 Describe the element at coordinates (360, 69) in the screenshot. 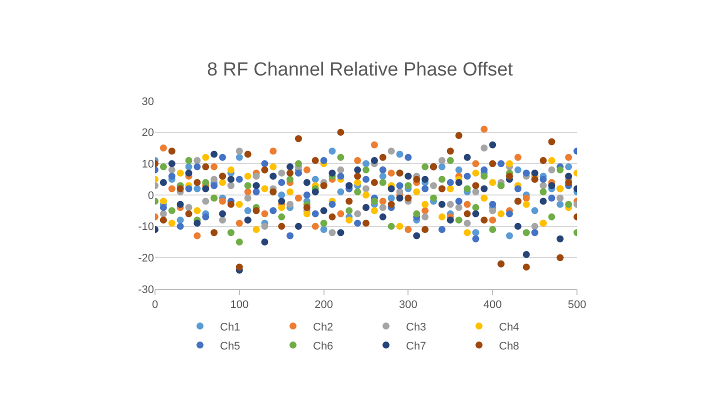

I see `chart-title: 8 RF Channel Relative Phase Offset` at that location.